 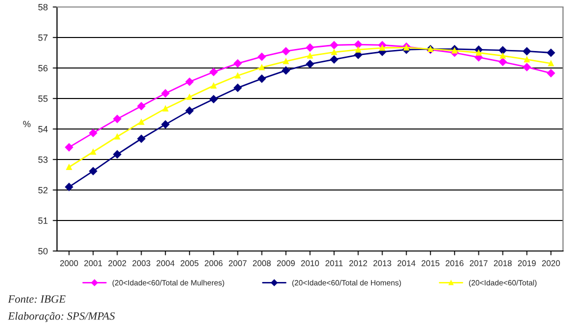 What do you see at coordinates (261, 263) in the screenshot?
I see `x-tick-label: 2008` at bounding box center [261, 263].